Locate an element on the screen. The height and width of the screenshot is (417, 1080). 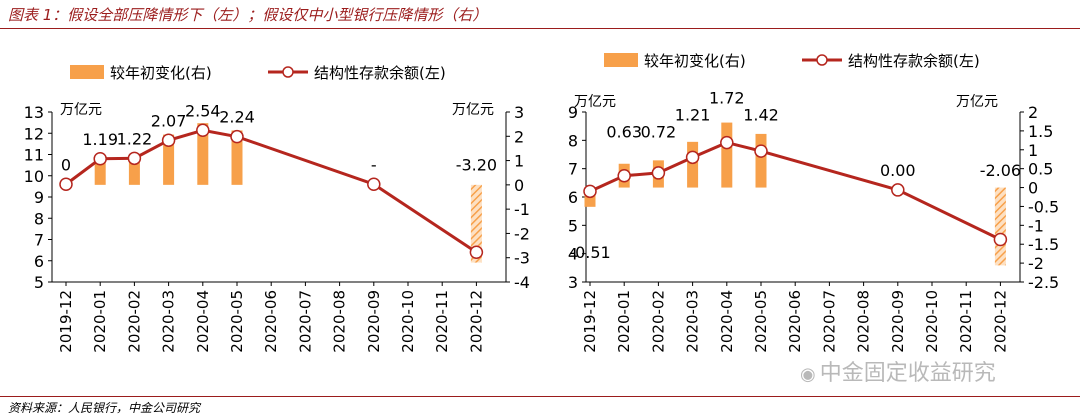
watermark-text: 中金固定收益研究 is located at coordinates (907, 373).